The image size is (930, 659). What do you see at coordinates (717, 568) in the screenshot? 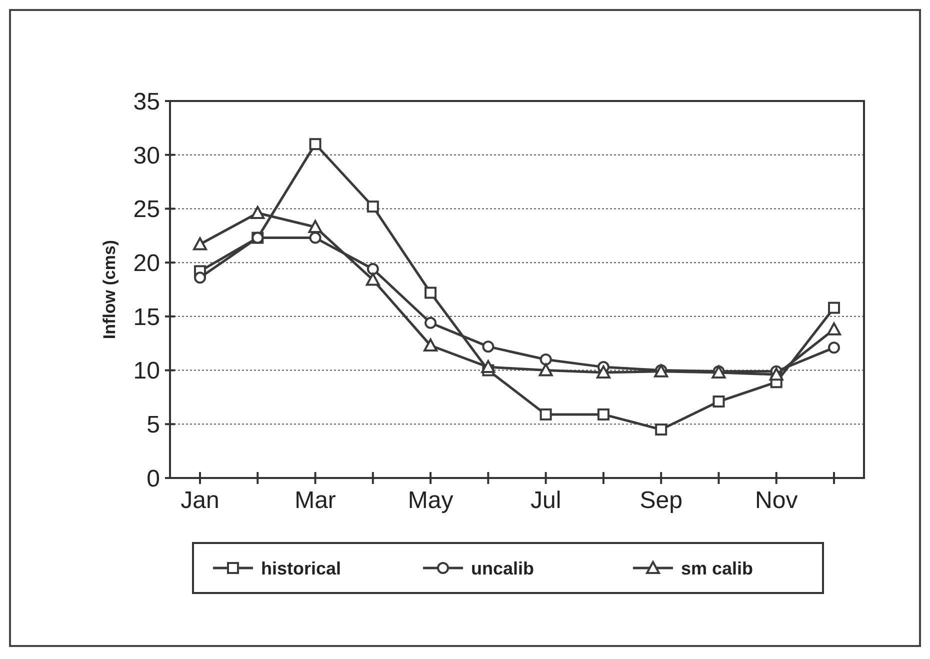
I see `legend-label: sm calib` at bounding box center [717, 568].